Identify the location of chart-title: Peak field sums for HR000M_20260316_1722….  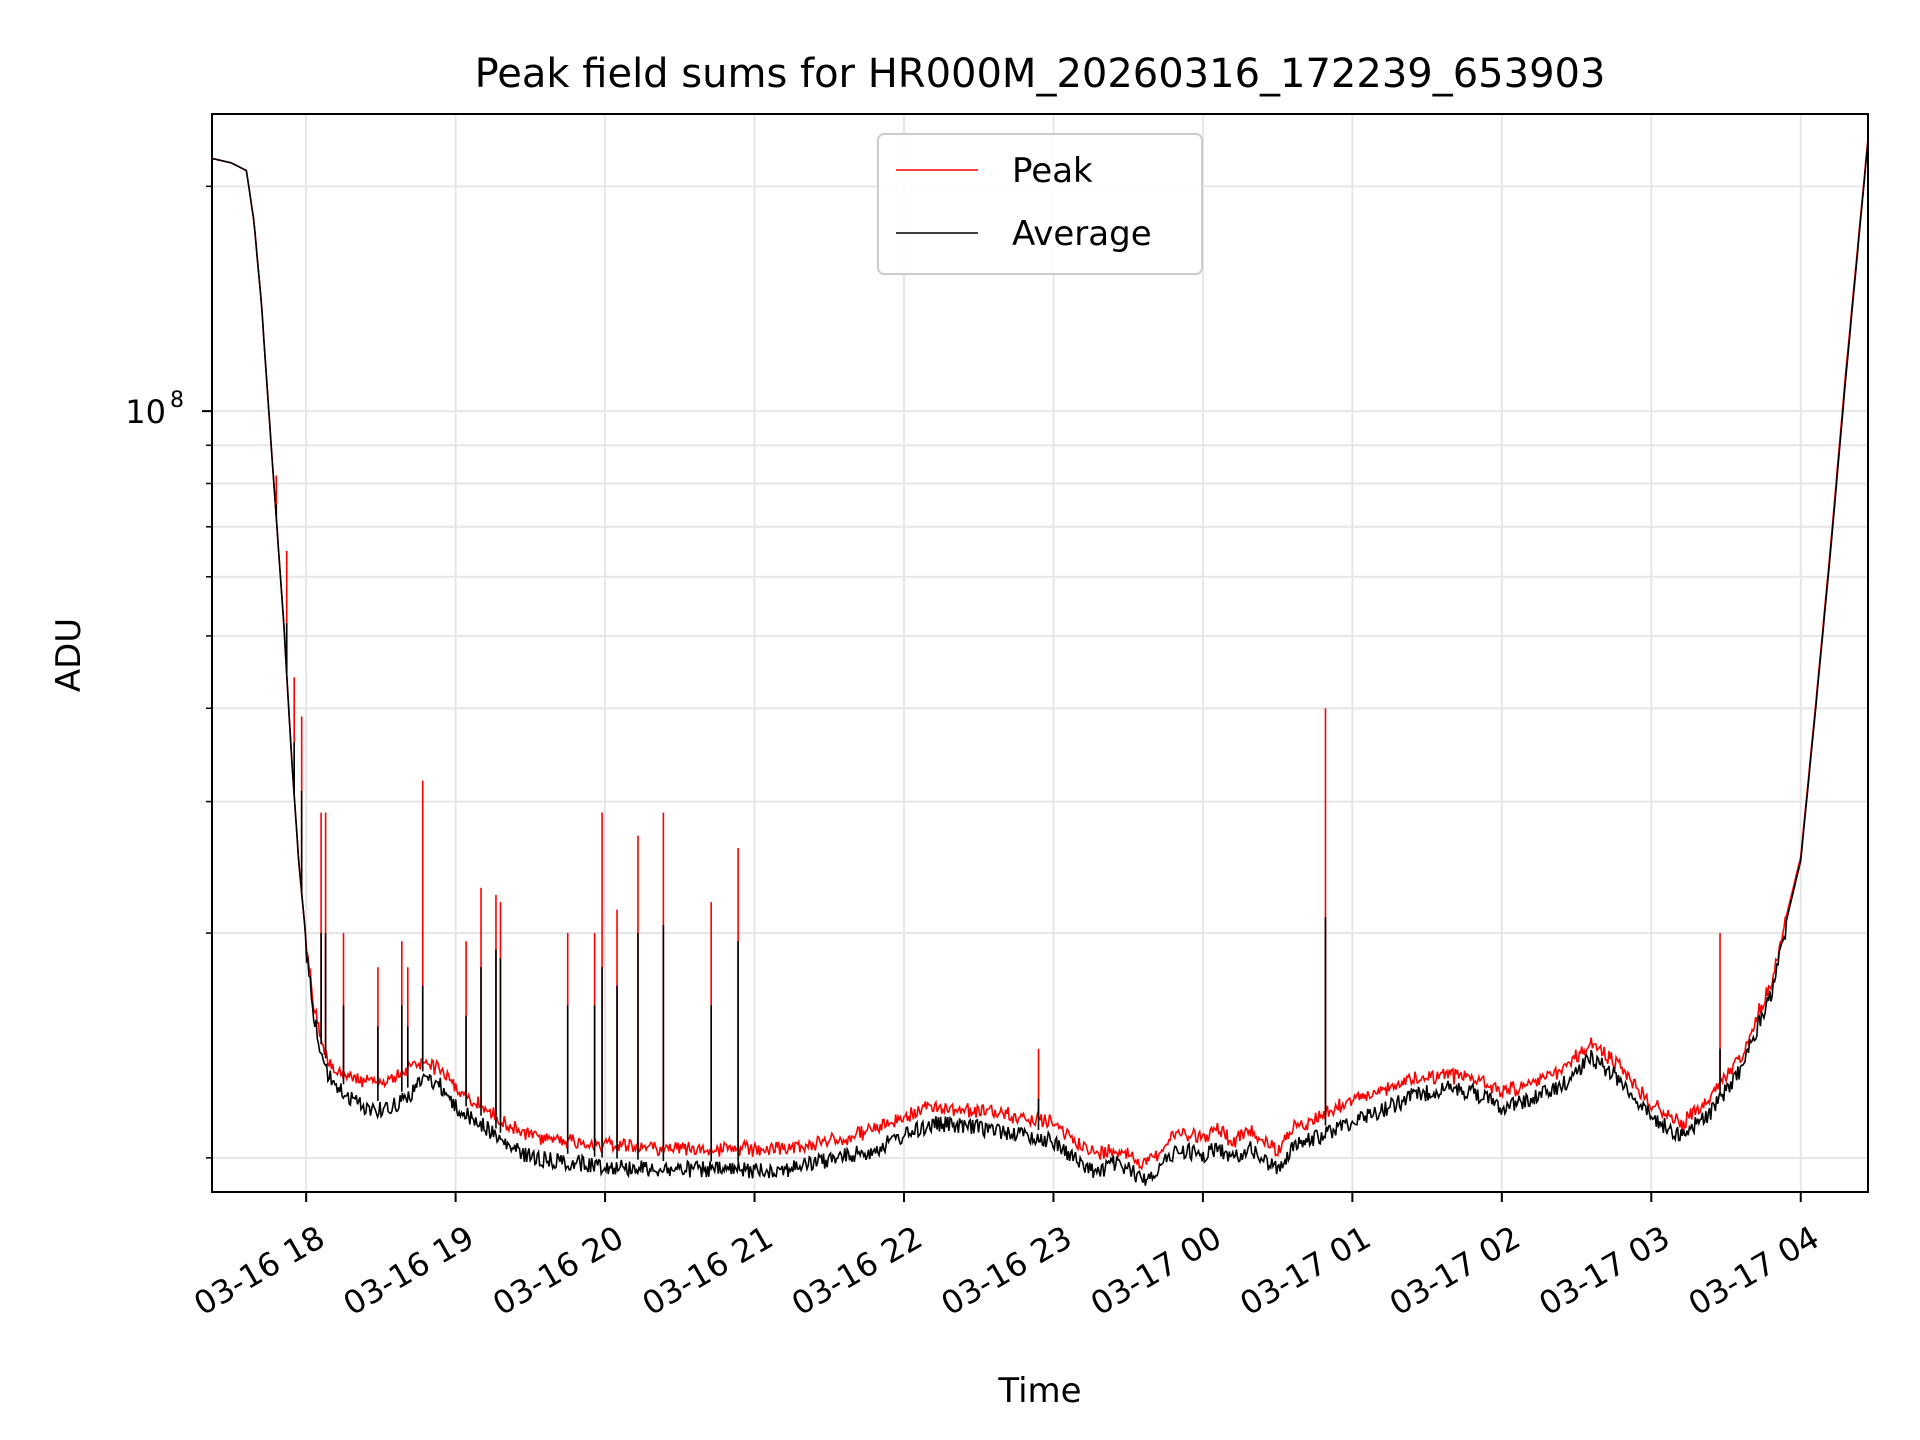
(1040, 74).